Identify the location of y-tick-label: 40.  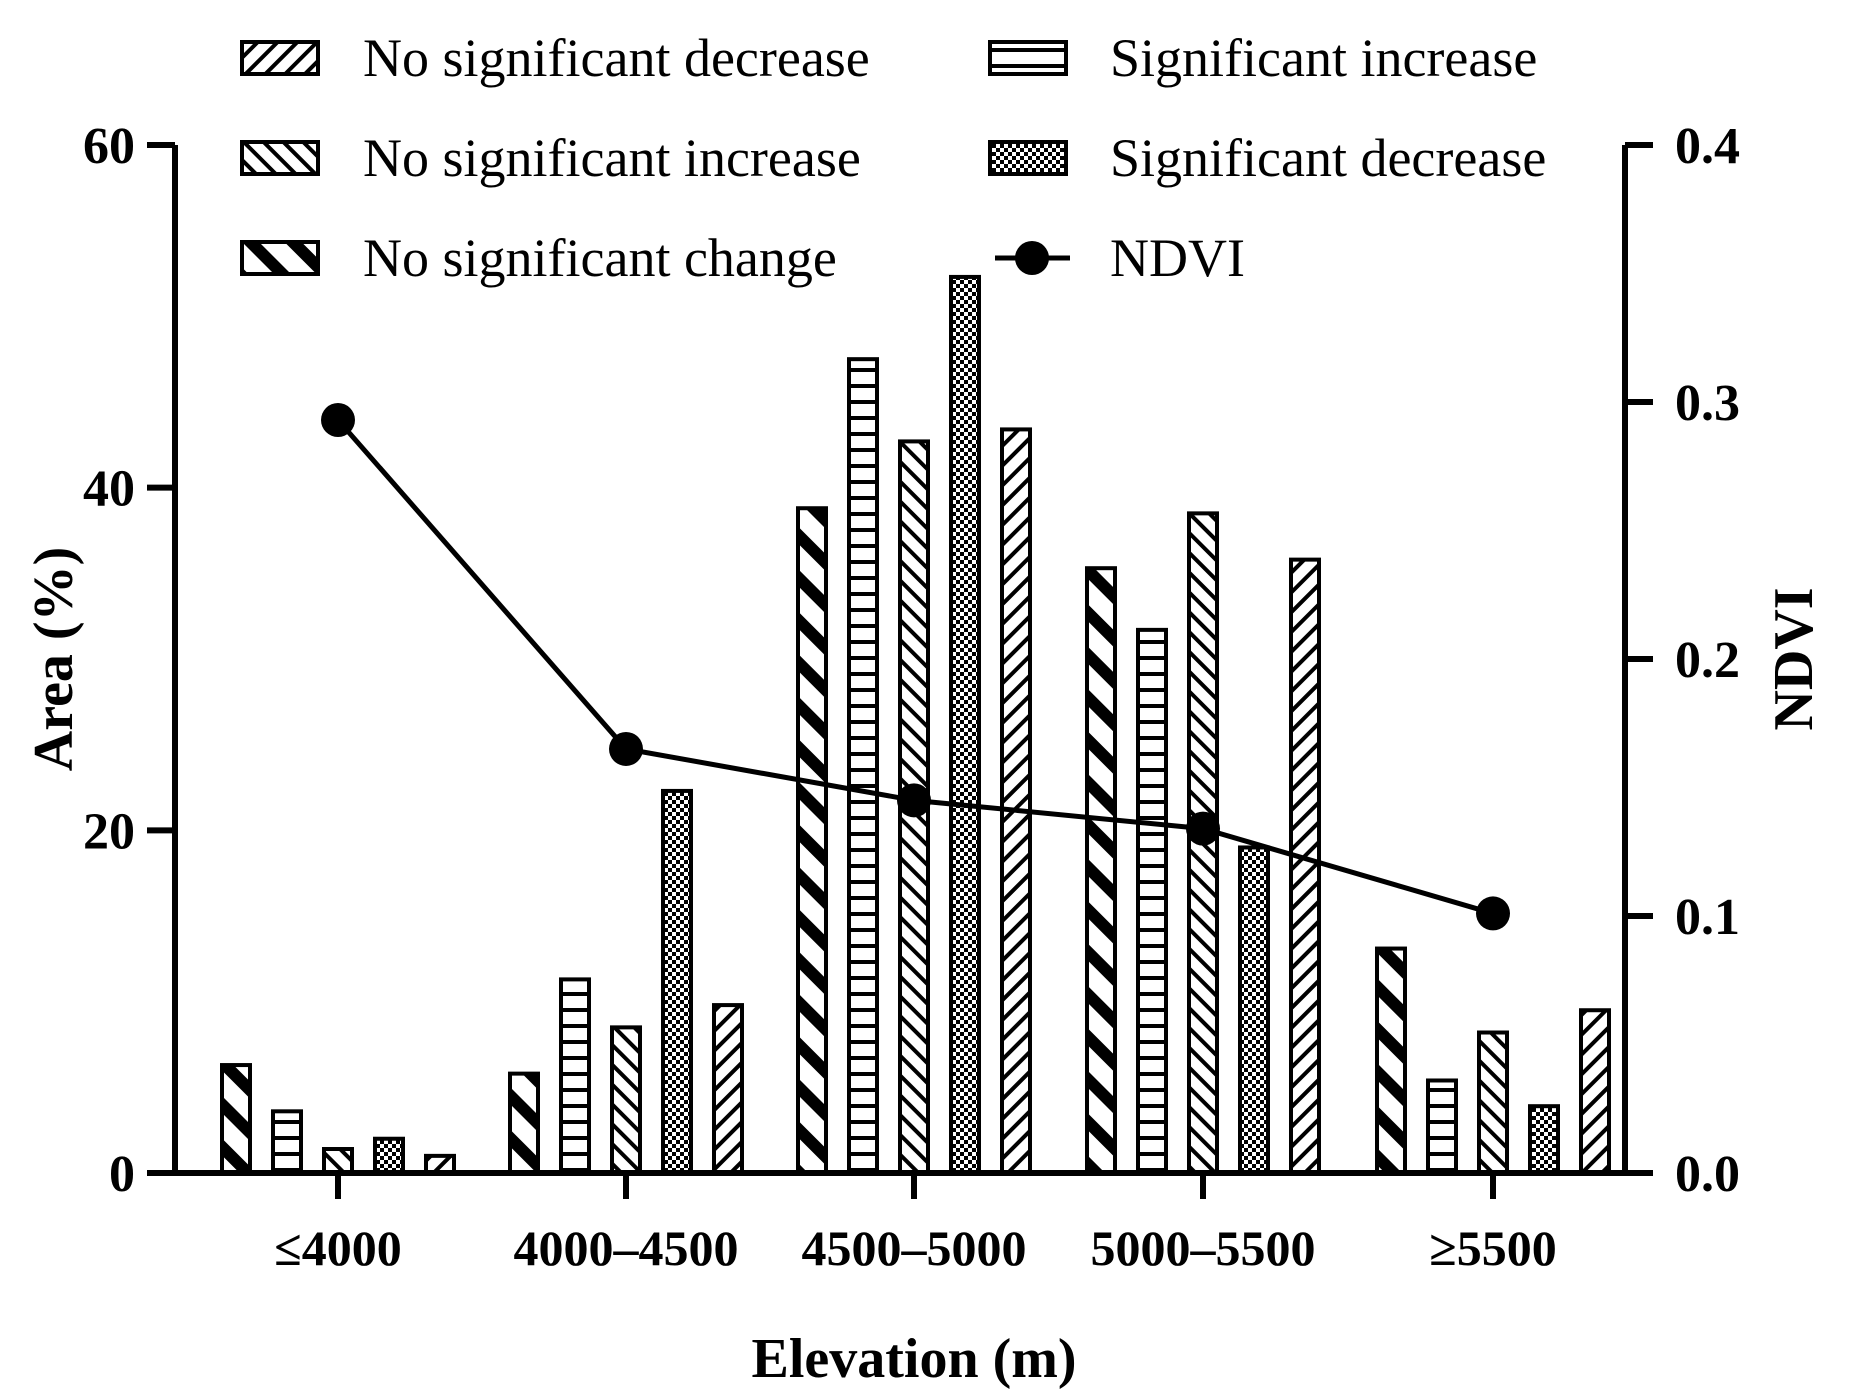
(109, 489).